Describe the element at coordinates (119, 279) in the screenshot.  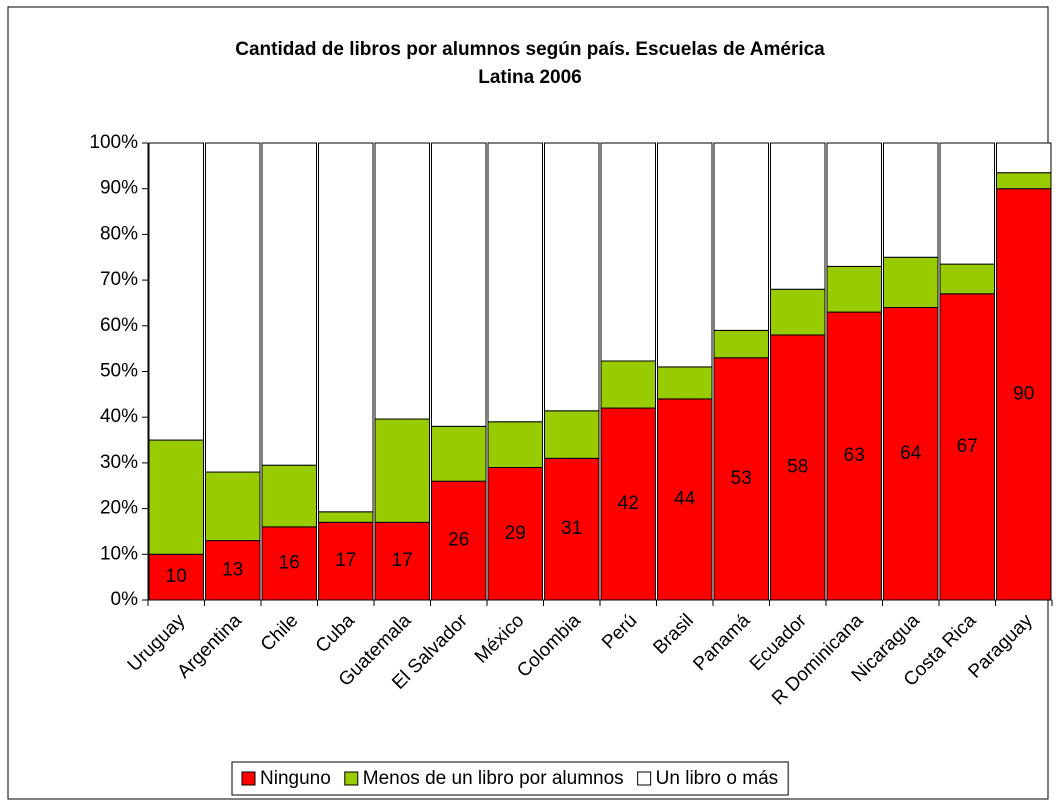
I see `y-tick-label: 70%` at that location.